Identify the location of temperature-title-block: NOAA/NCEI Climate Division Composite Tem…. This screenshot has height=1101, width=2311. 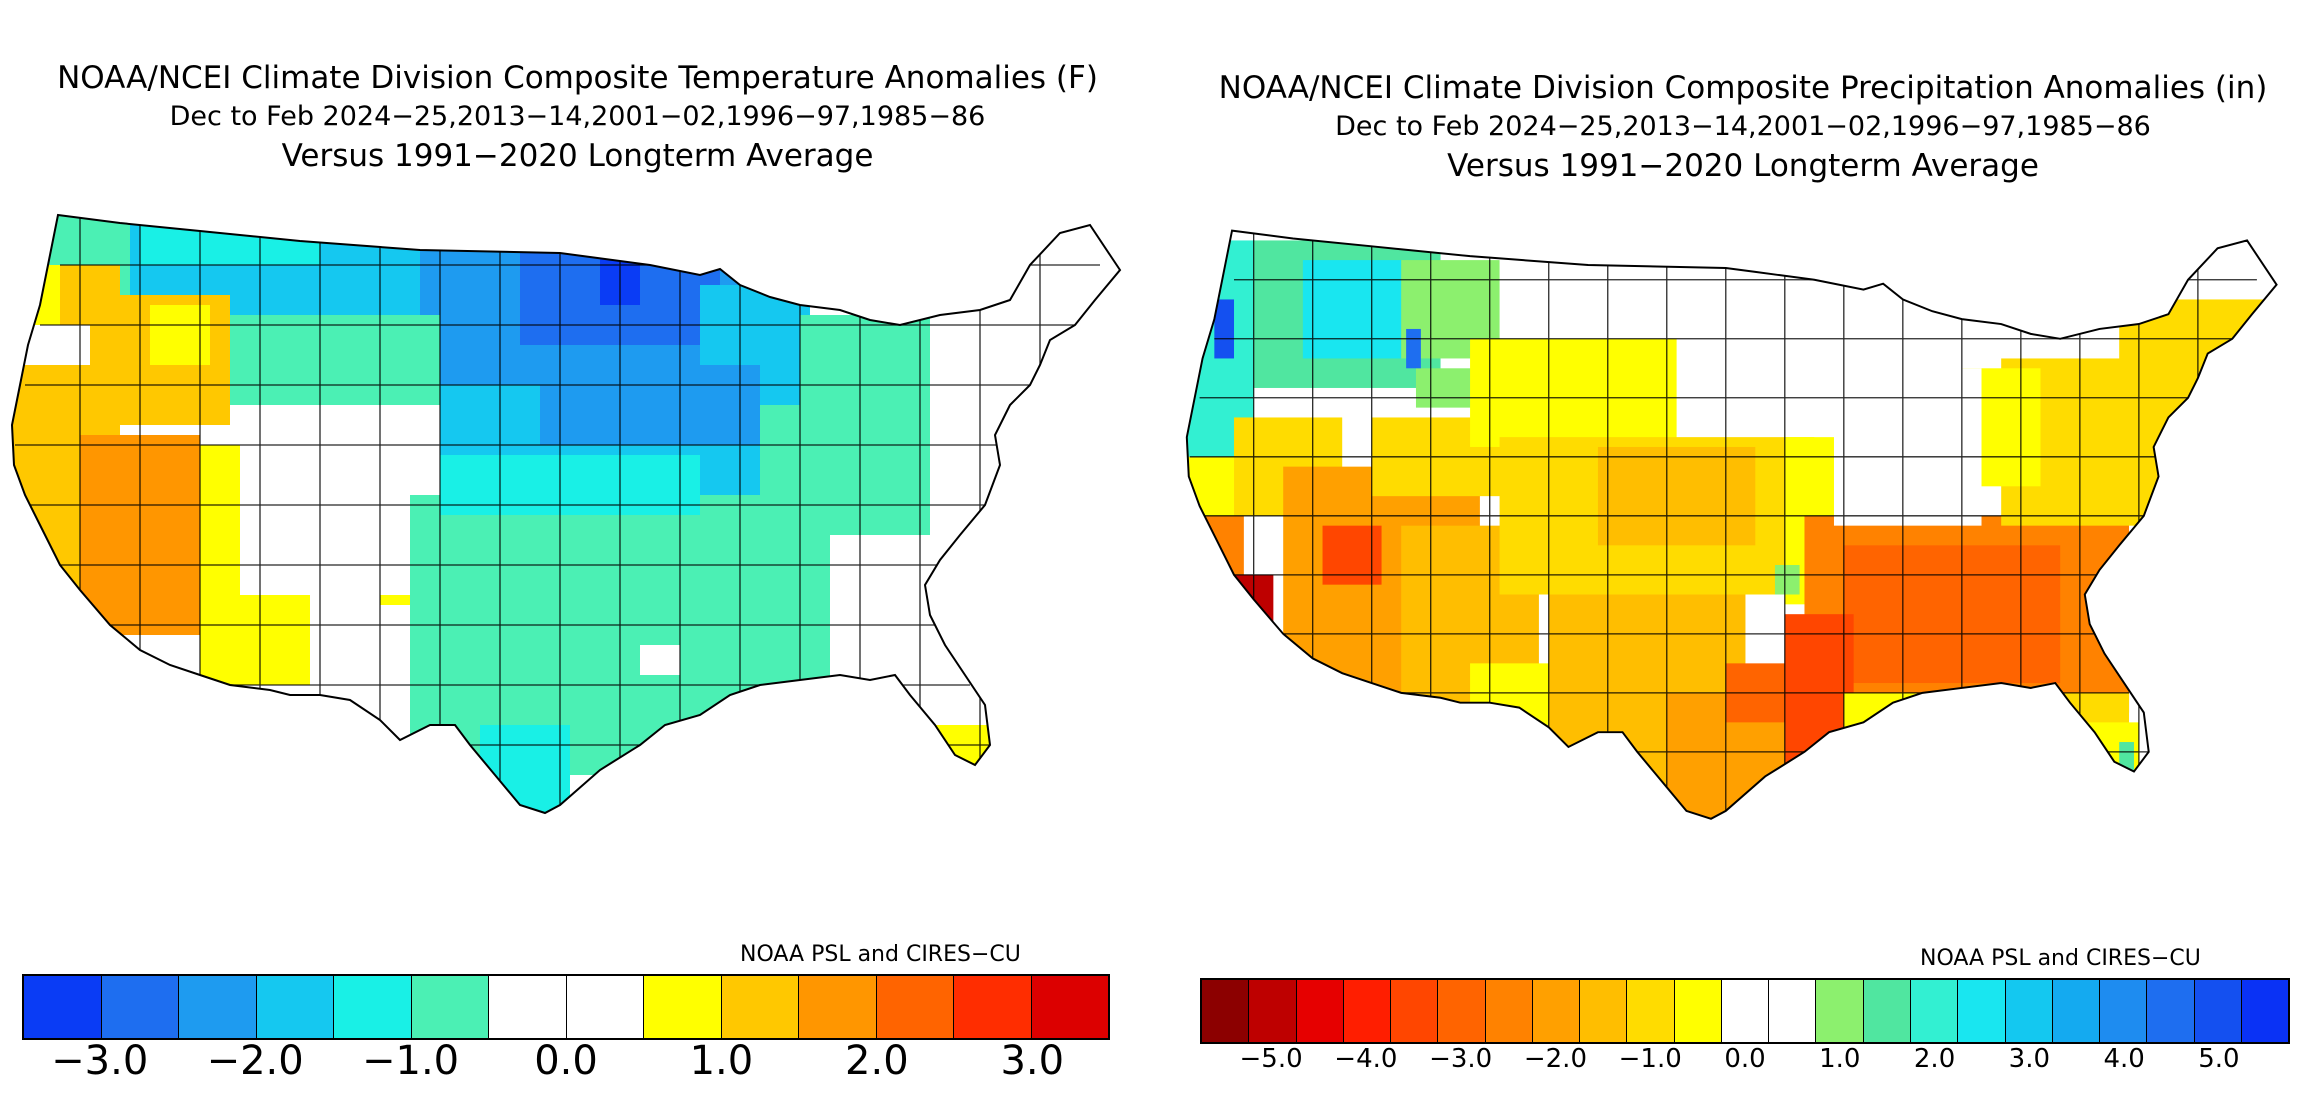
(577, 117).